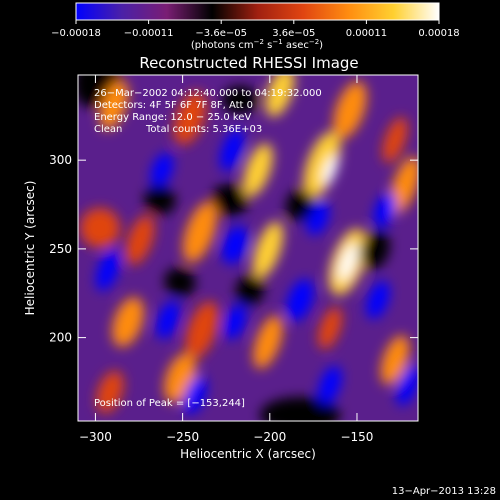 The image size is (500, 500). Describe the element at coordinates (60, 249) in the screenshot. I see `y-tick-label: 250` at that location.